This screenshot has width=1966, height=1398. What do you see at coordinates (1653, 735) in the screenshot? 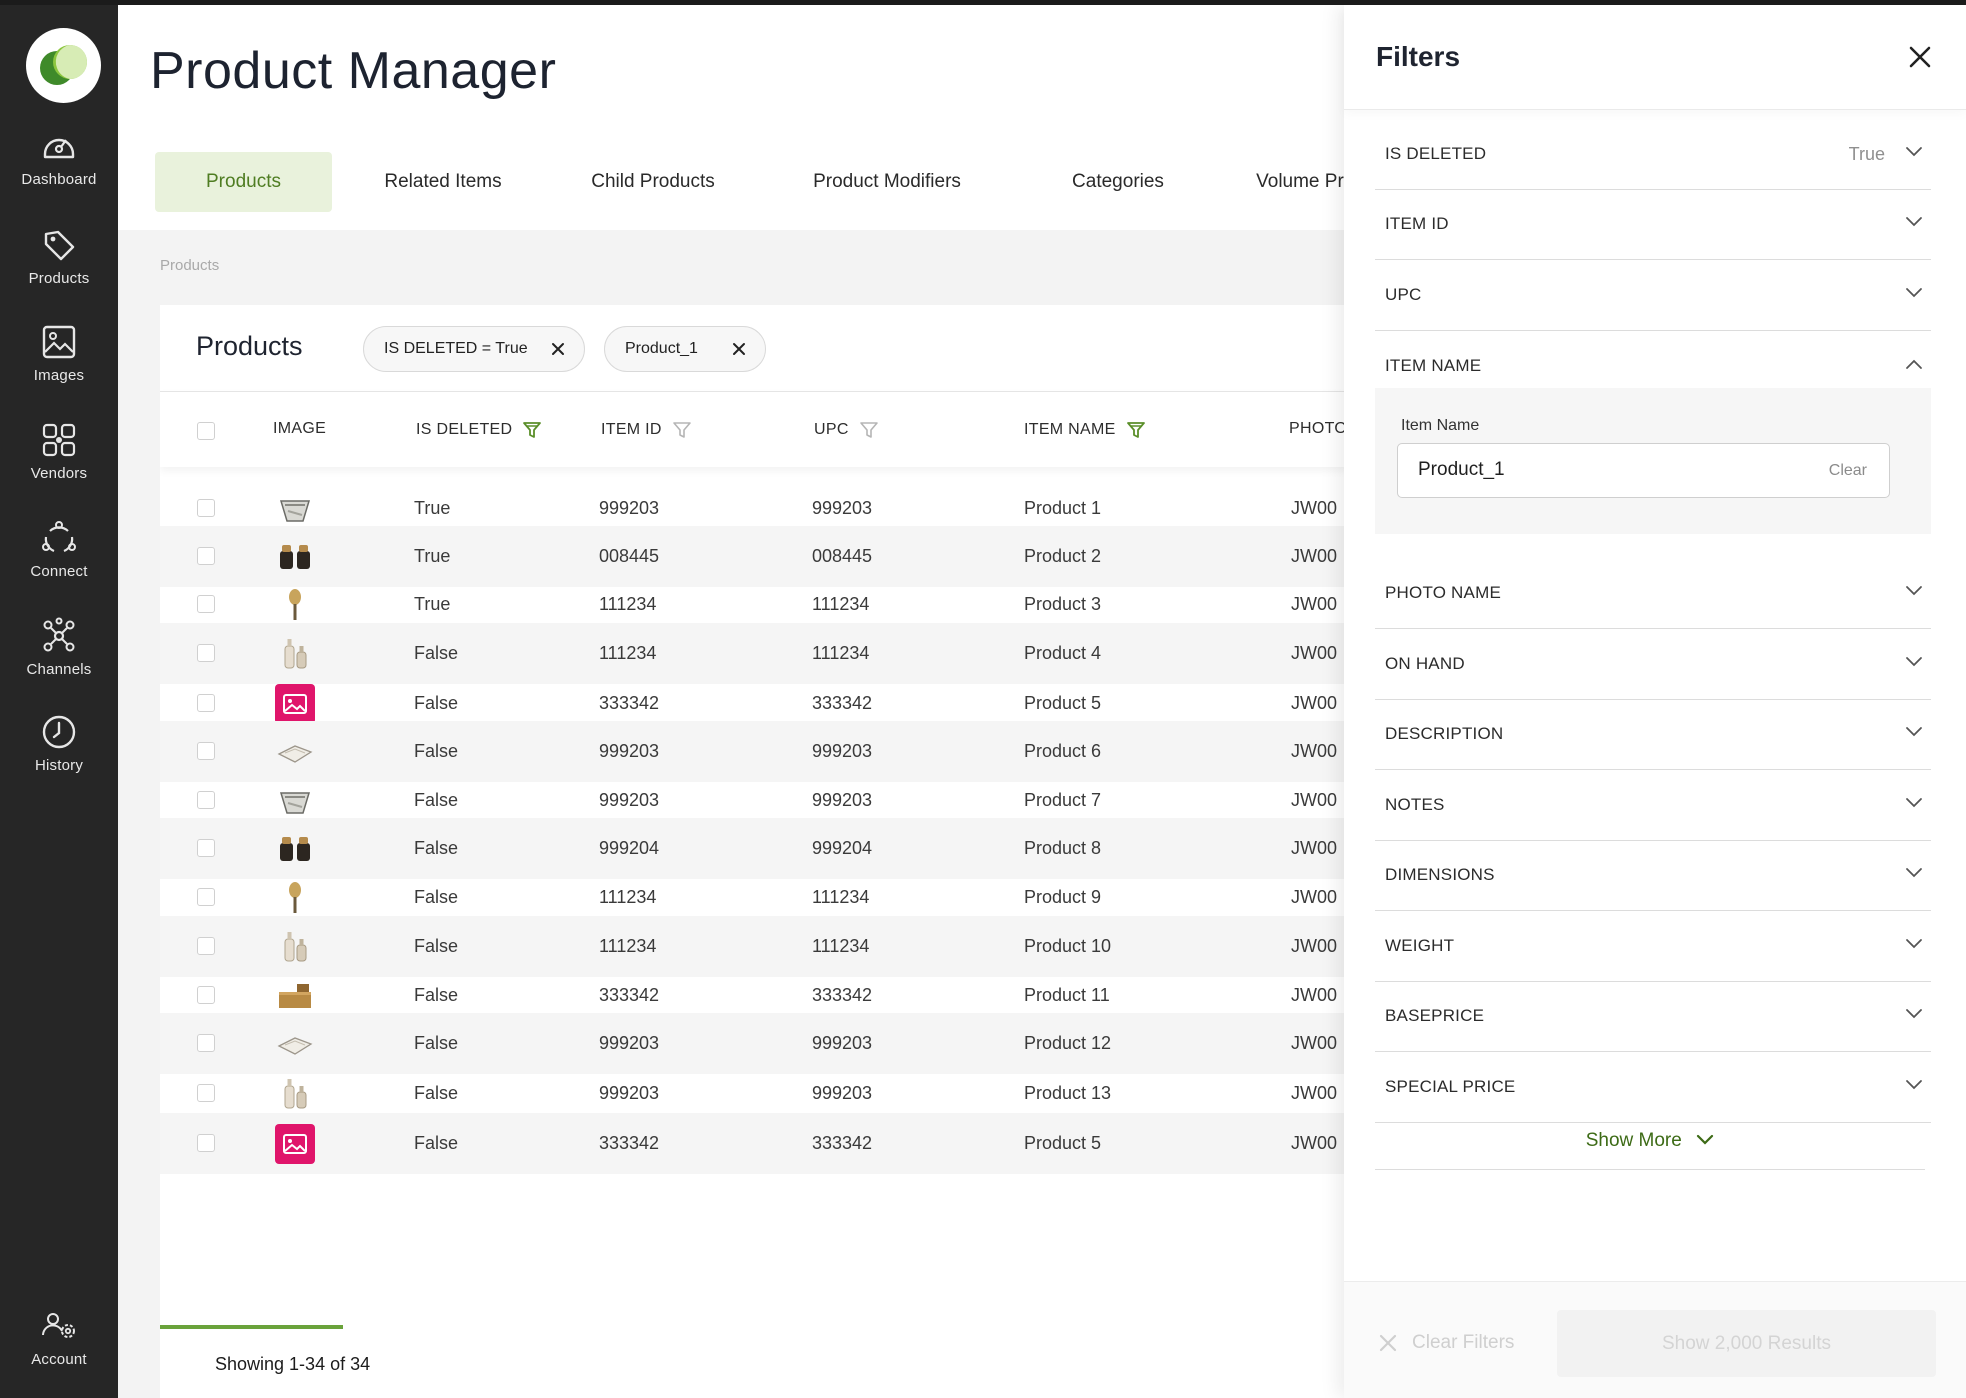
I see `filter-row-description: DESCRIPTION` at bounding box center [1653, 735].